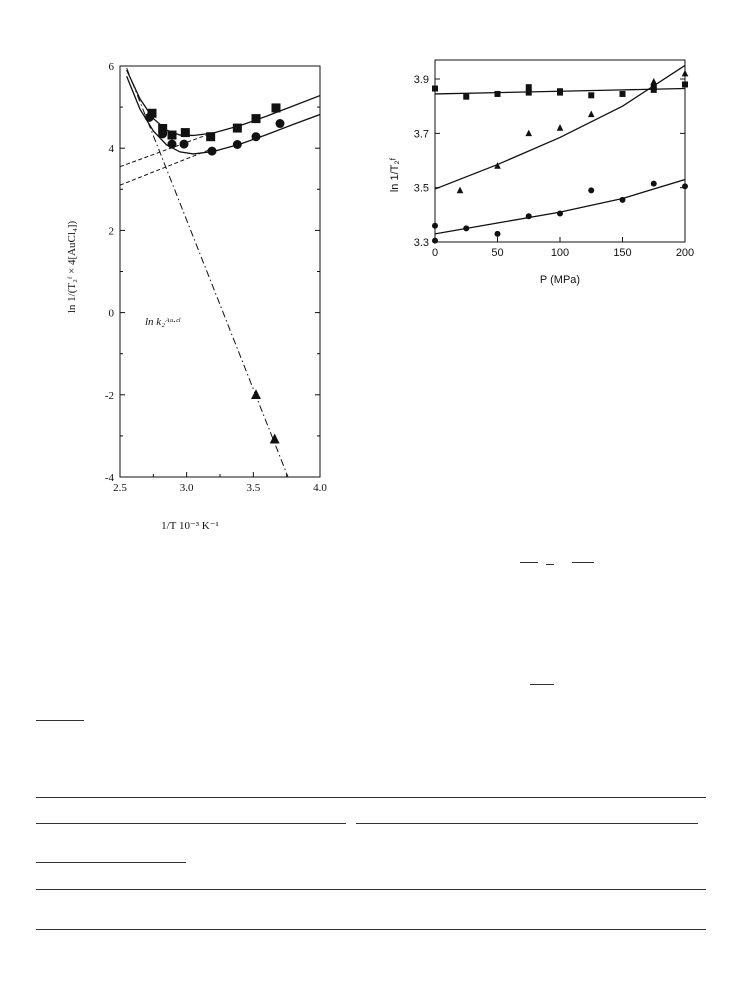 The height and width of the screenshot is (1003, 736). Describe the element at coordinates (622, 253) in the screenshot. I see `x-tick-label: 150` at that location.